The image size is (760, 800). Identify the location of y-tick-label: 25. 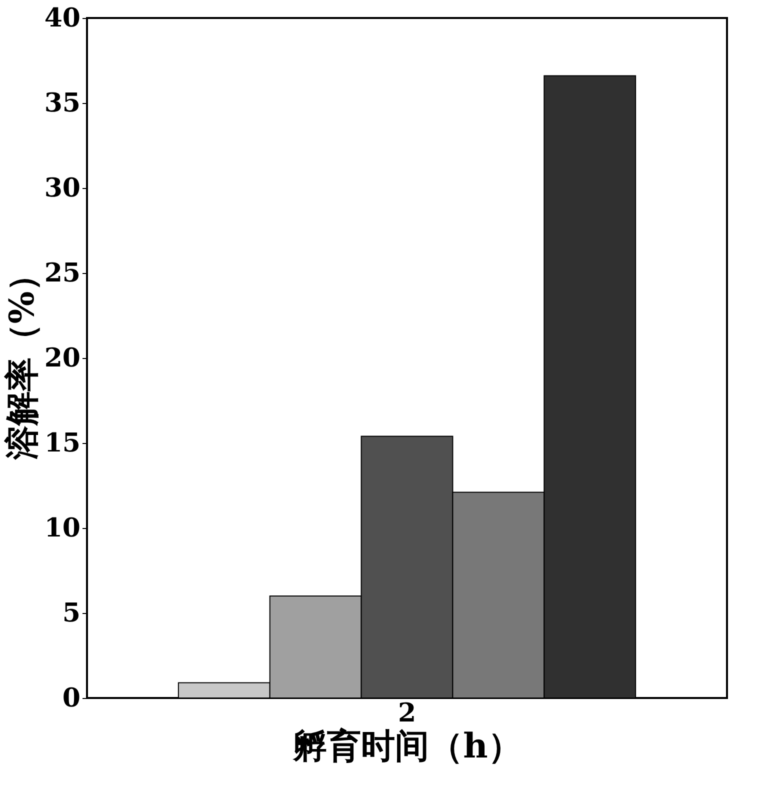
(62, 273).